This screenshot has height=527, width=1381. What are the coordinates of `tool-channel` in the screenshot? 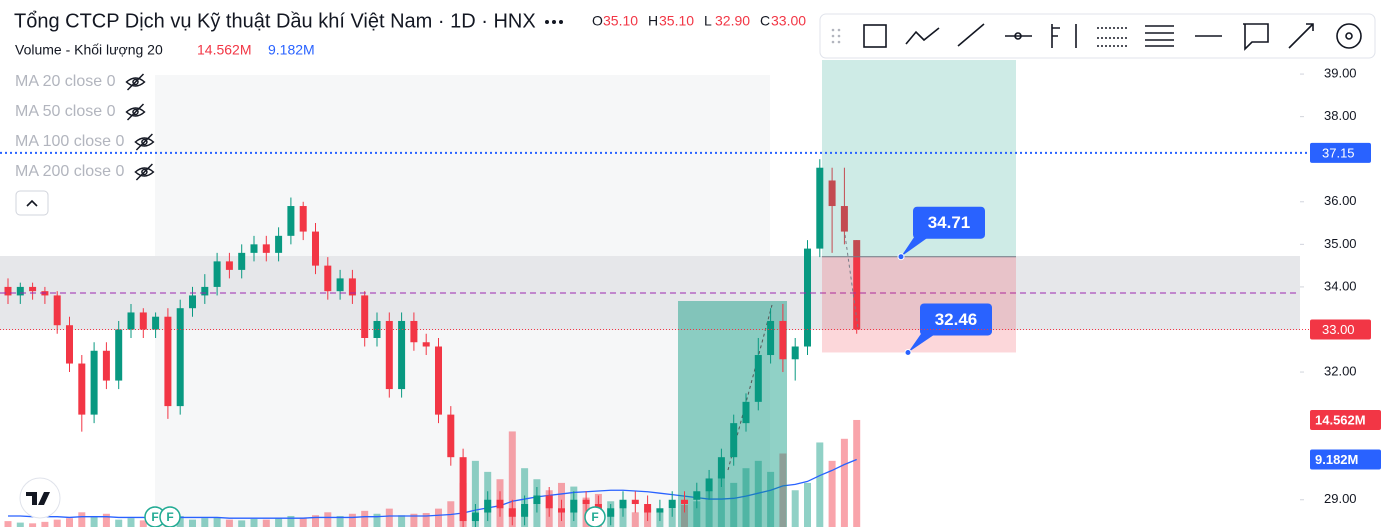 It's located at (1112, 37).